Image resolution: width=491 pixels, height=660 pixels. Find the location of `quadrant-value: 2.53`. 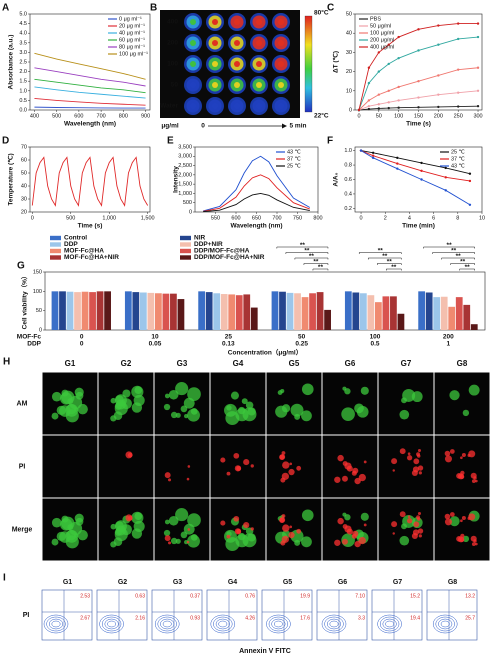

quadrant-value: 2.53 is located at coordinates (85, 596).